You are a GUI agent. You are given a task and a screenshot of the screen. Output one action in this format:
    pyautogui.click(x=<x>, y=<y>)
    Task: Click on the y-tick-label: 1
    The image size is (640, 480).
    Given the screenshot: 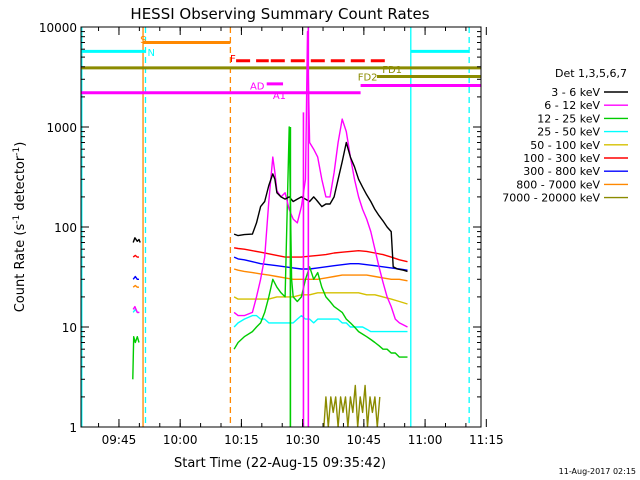 What is the action you would take?
    pyautogui.click(x=73, y=428)
    